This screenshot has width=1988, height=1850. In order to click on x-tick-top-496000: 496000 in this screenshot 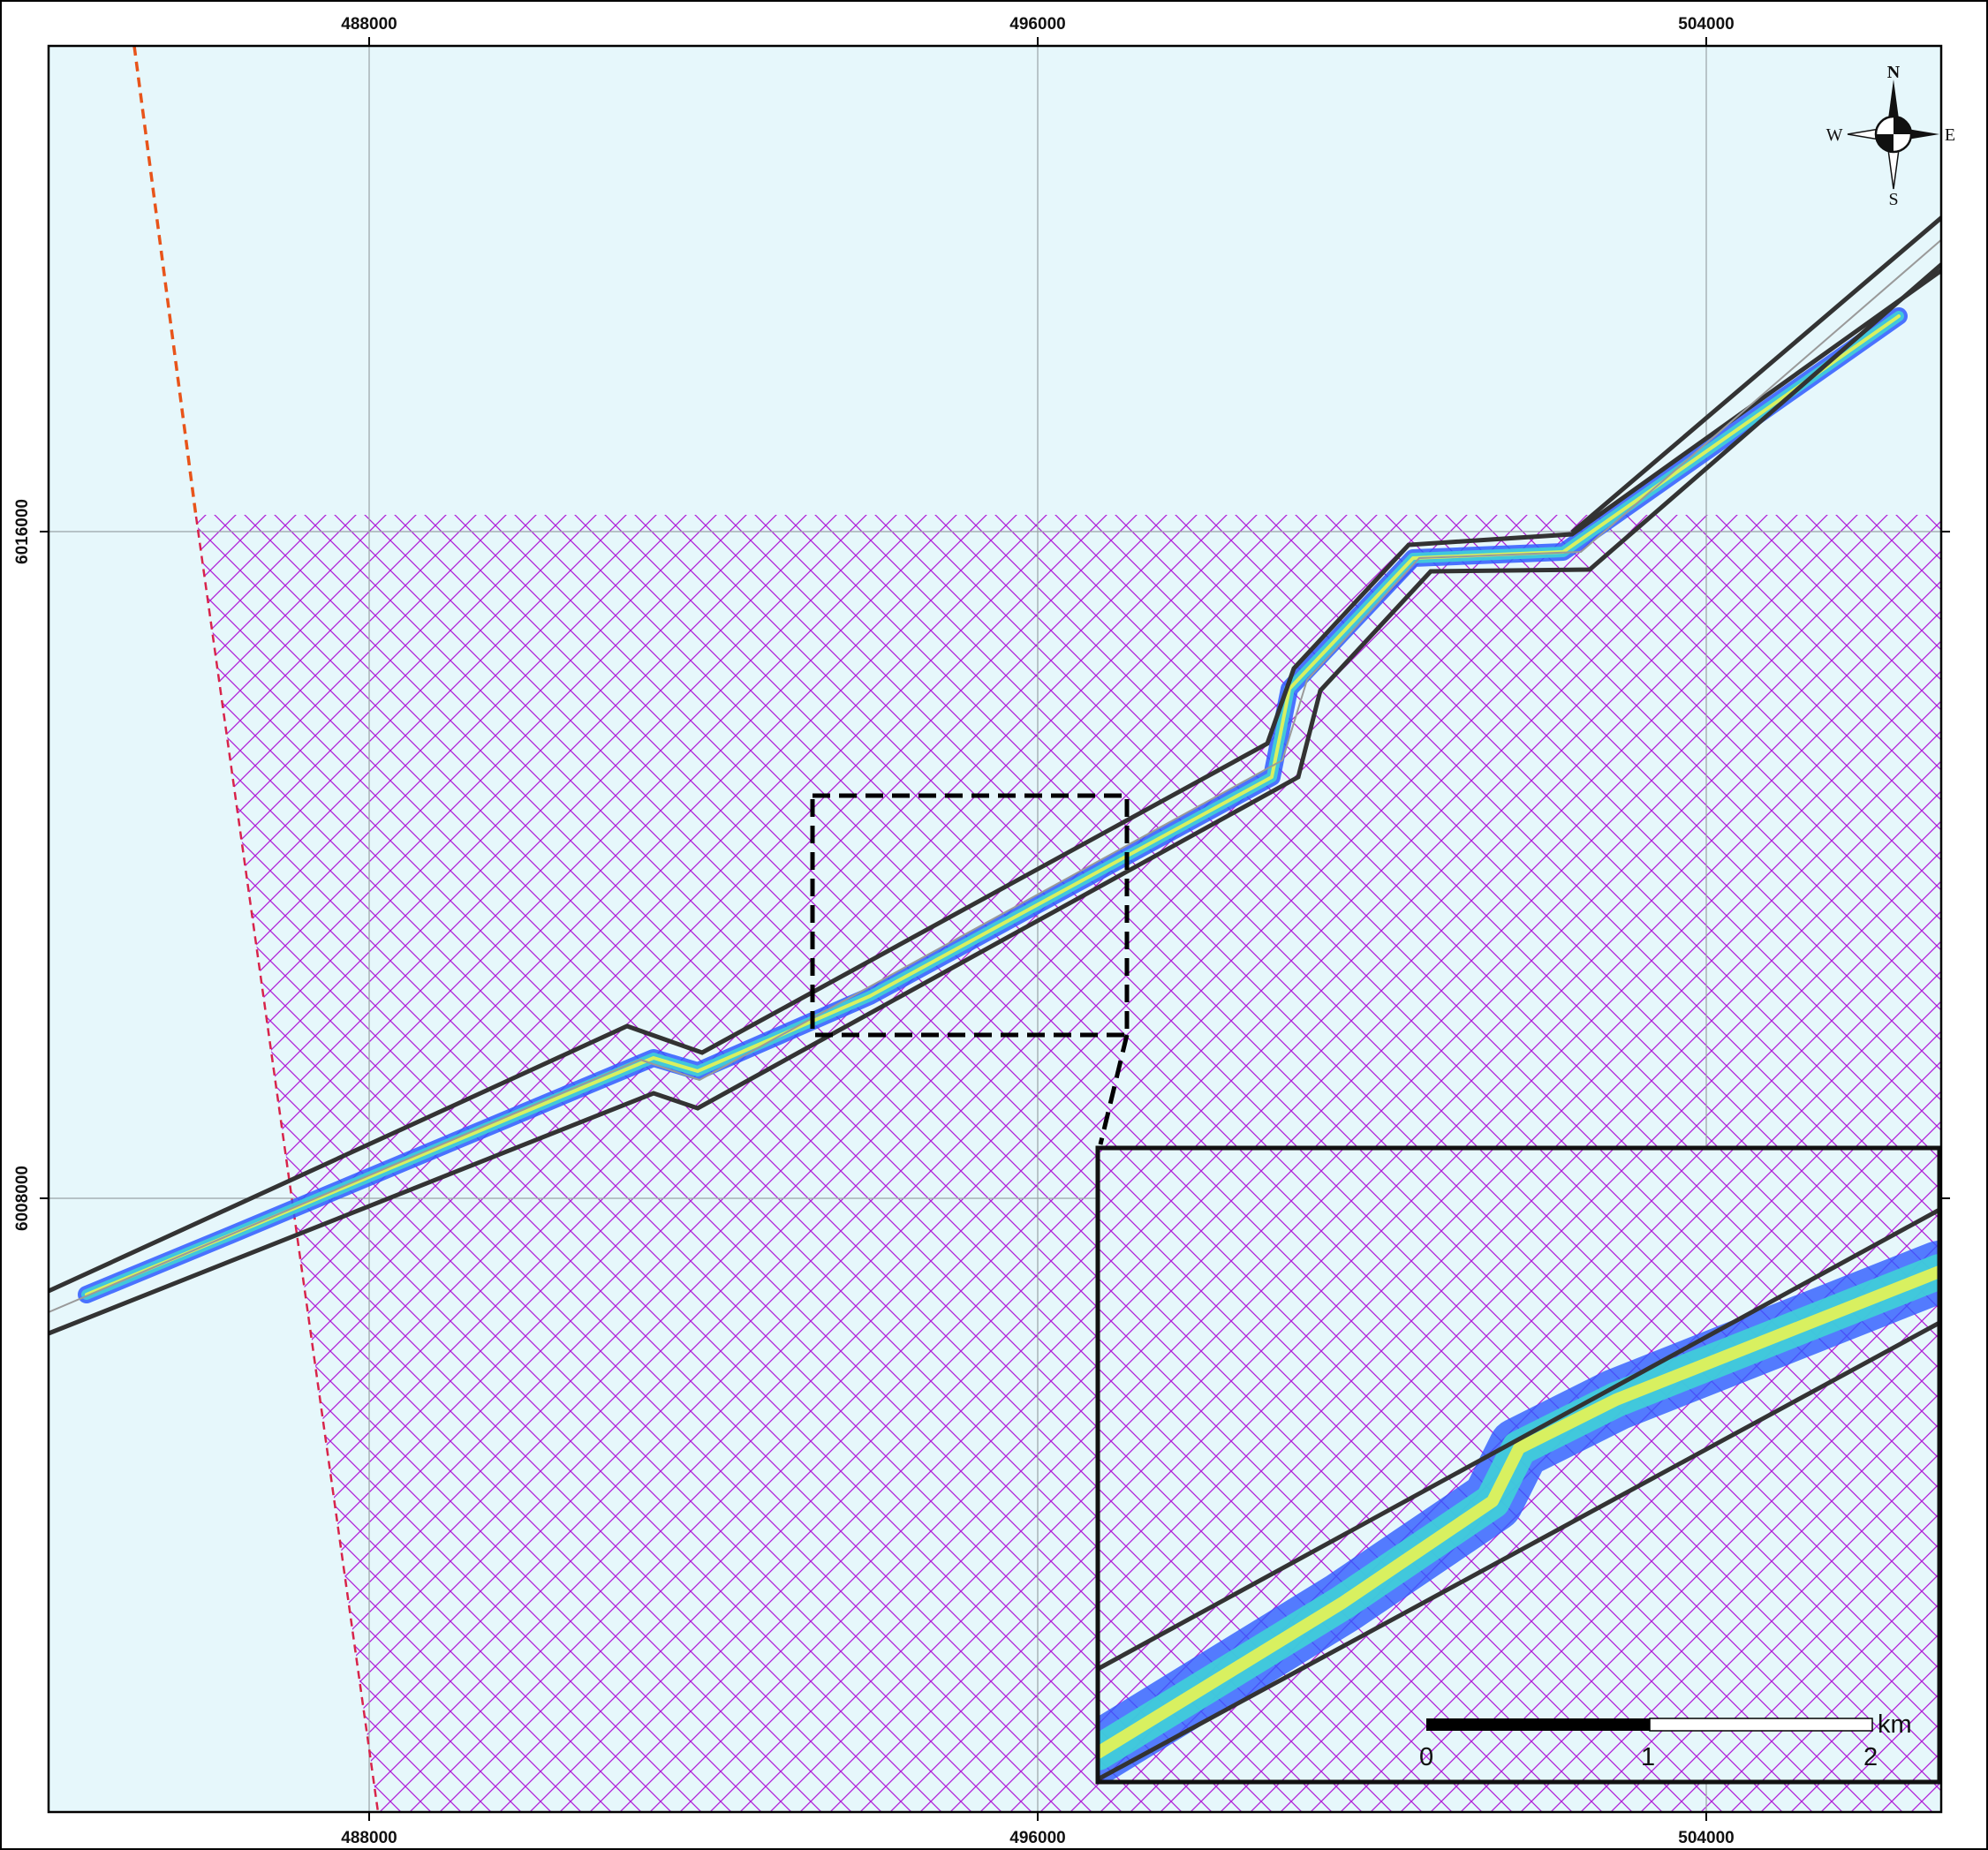, I will do `click(1037, 24)`.